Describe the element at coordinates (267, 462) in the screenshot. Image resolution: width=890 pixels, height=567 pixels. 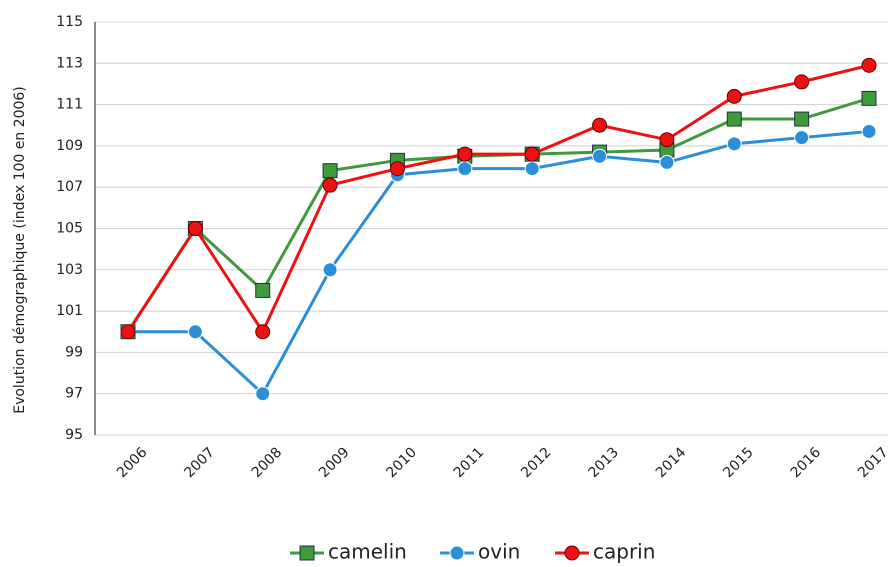
I see `x-tick-label: 2008` at that location.